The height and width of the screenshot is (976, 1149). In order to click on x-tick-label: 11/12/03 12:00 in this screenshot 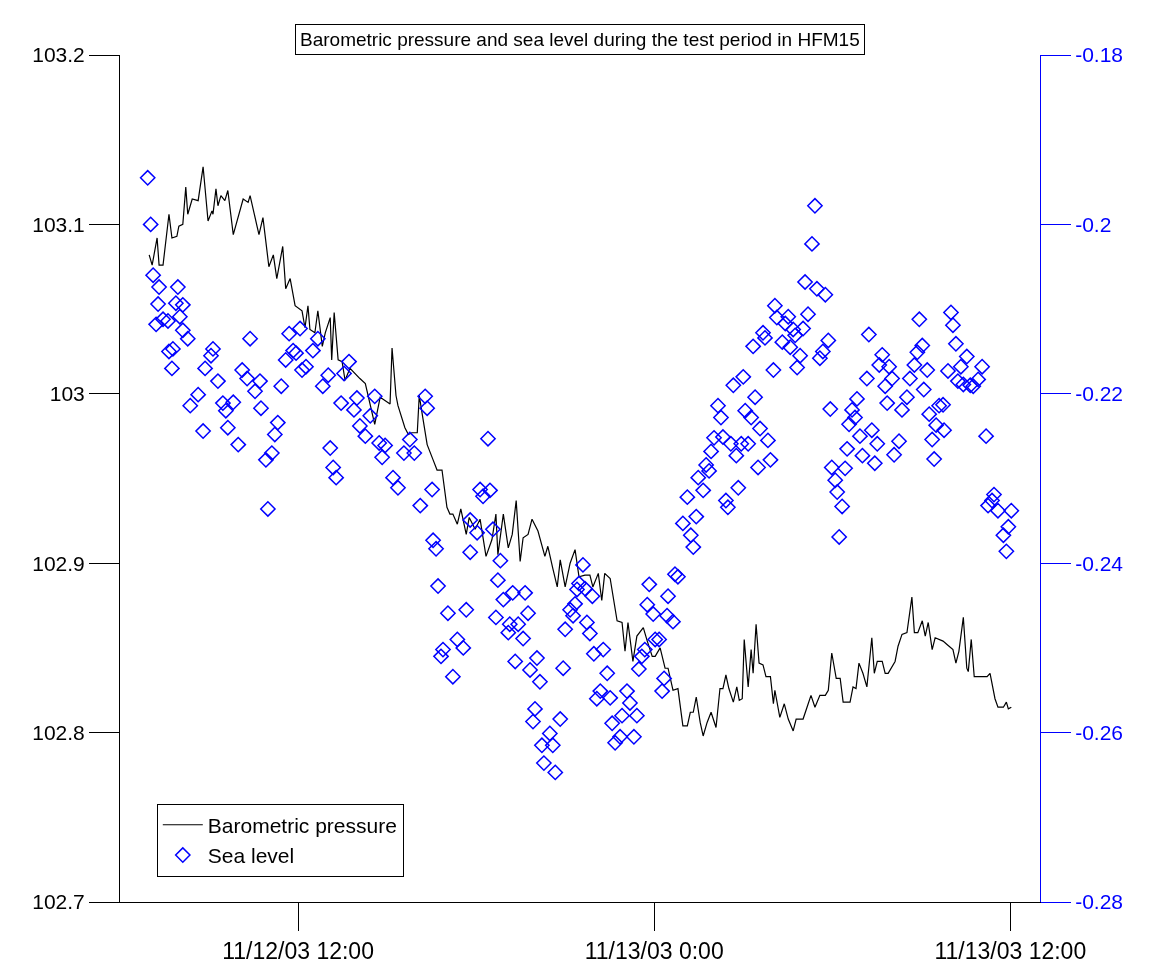, I will do `click(298, 950)`.